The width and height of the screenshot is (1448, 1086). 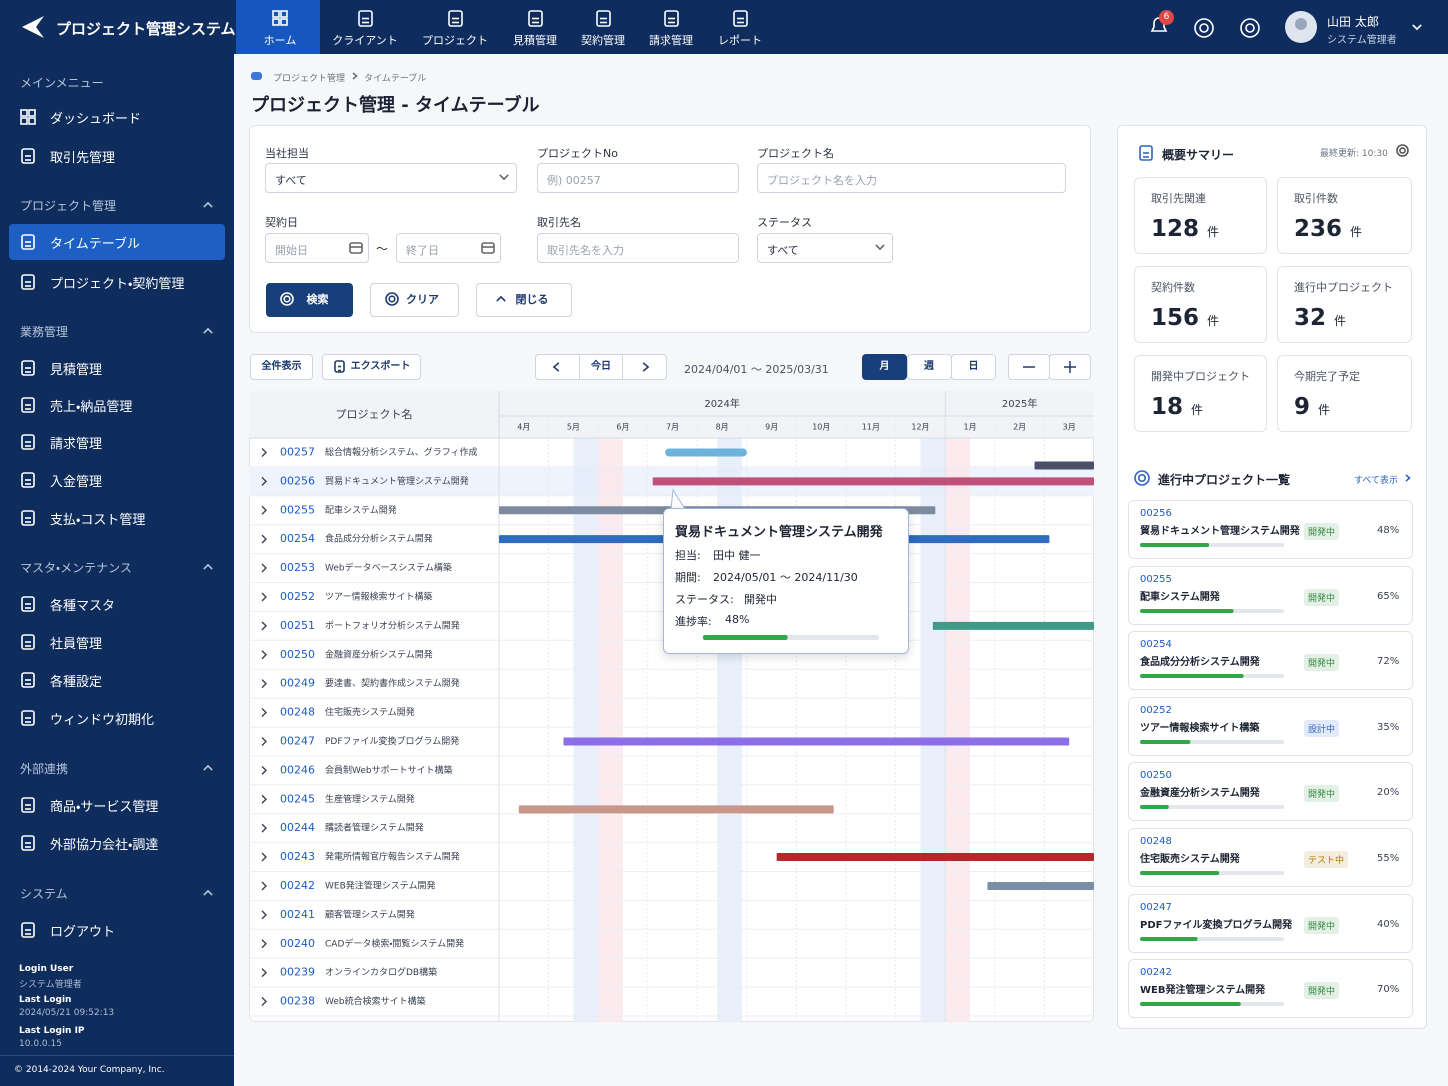 I want to click on notification-badge: 6, so click(x=1166, y=17).